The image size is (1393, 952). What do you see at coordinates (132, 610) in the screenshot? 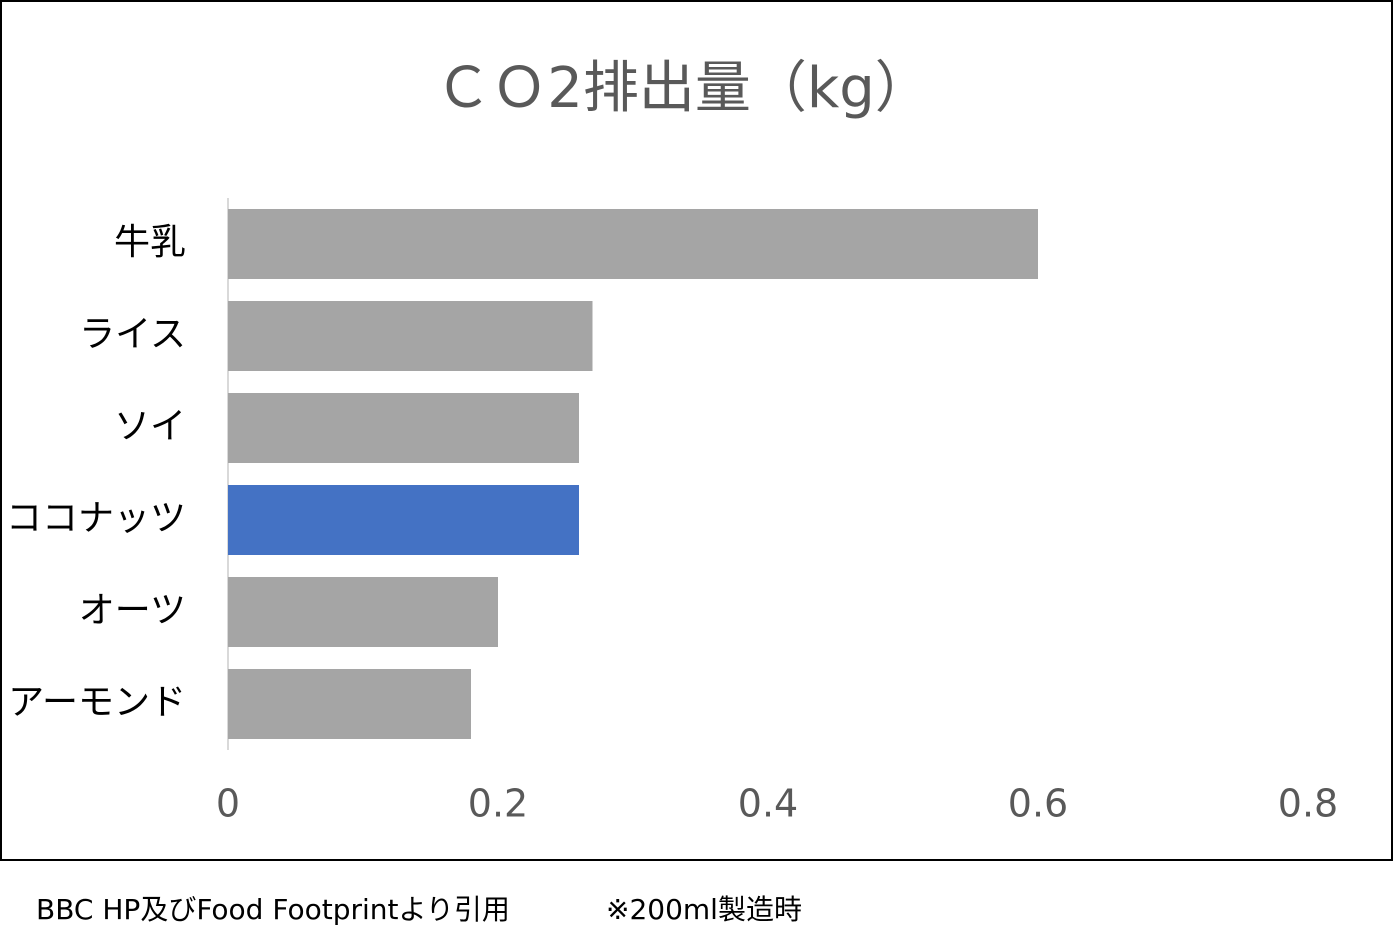
I see `y-tick-label: オーツ` at bounding box center [132, 610].